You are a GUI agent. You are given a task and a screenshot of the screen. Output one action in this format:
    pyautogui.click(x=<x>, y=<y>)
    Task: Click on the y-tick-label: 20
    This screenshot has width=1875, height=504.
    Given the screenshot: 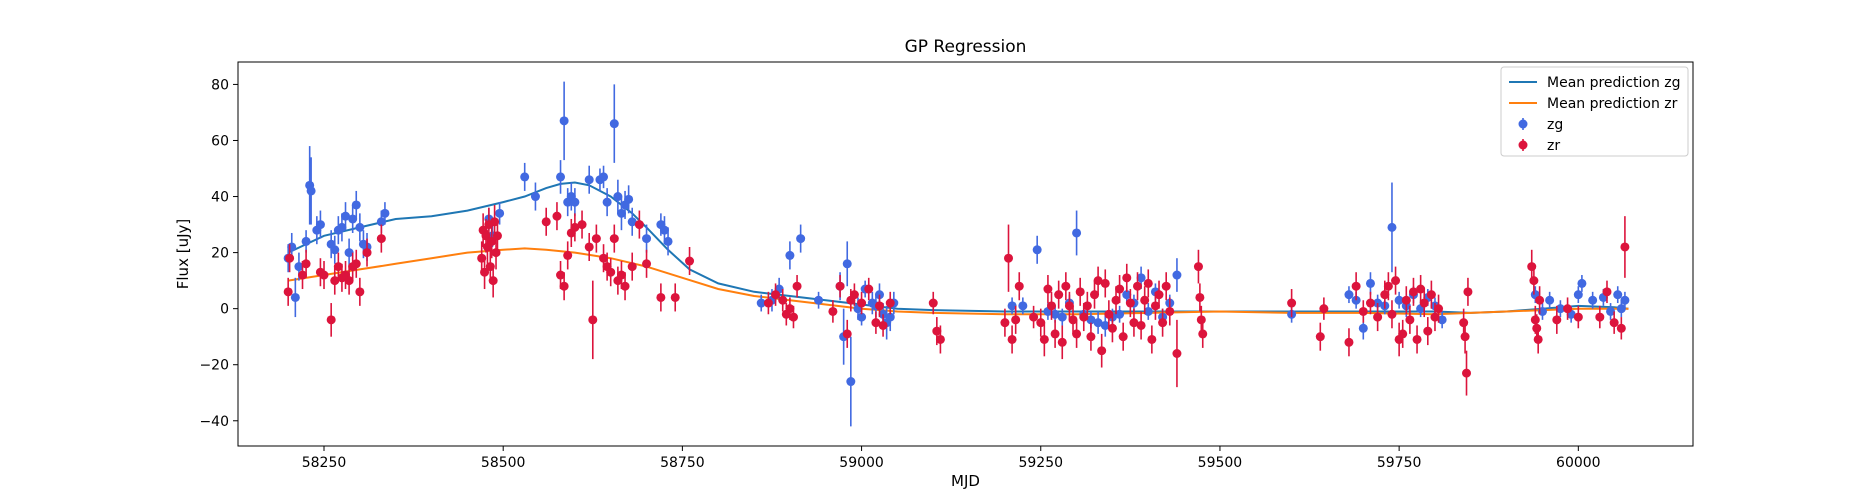 What is the action you would take?
    pyautogui.click(x=220, y=254)
    